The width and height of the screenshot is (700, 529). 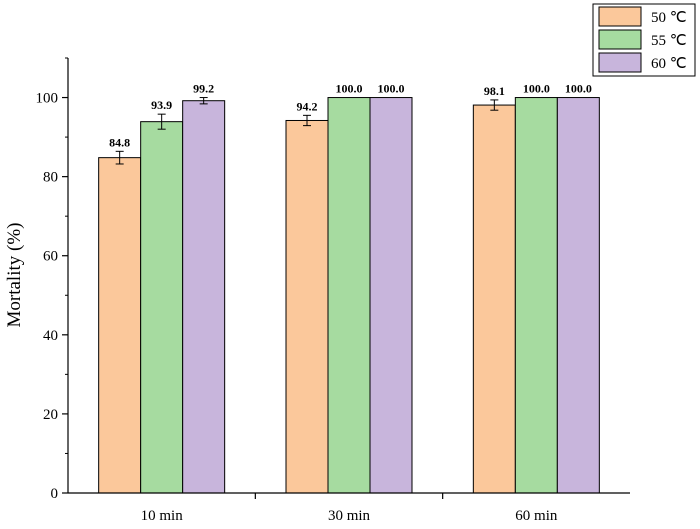 I want to click on data-label: 98.1, so click(x=494, y=91).